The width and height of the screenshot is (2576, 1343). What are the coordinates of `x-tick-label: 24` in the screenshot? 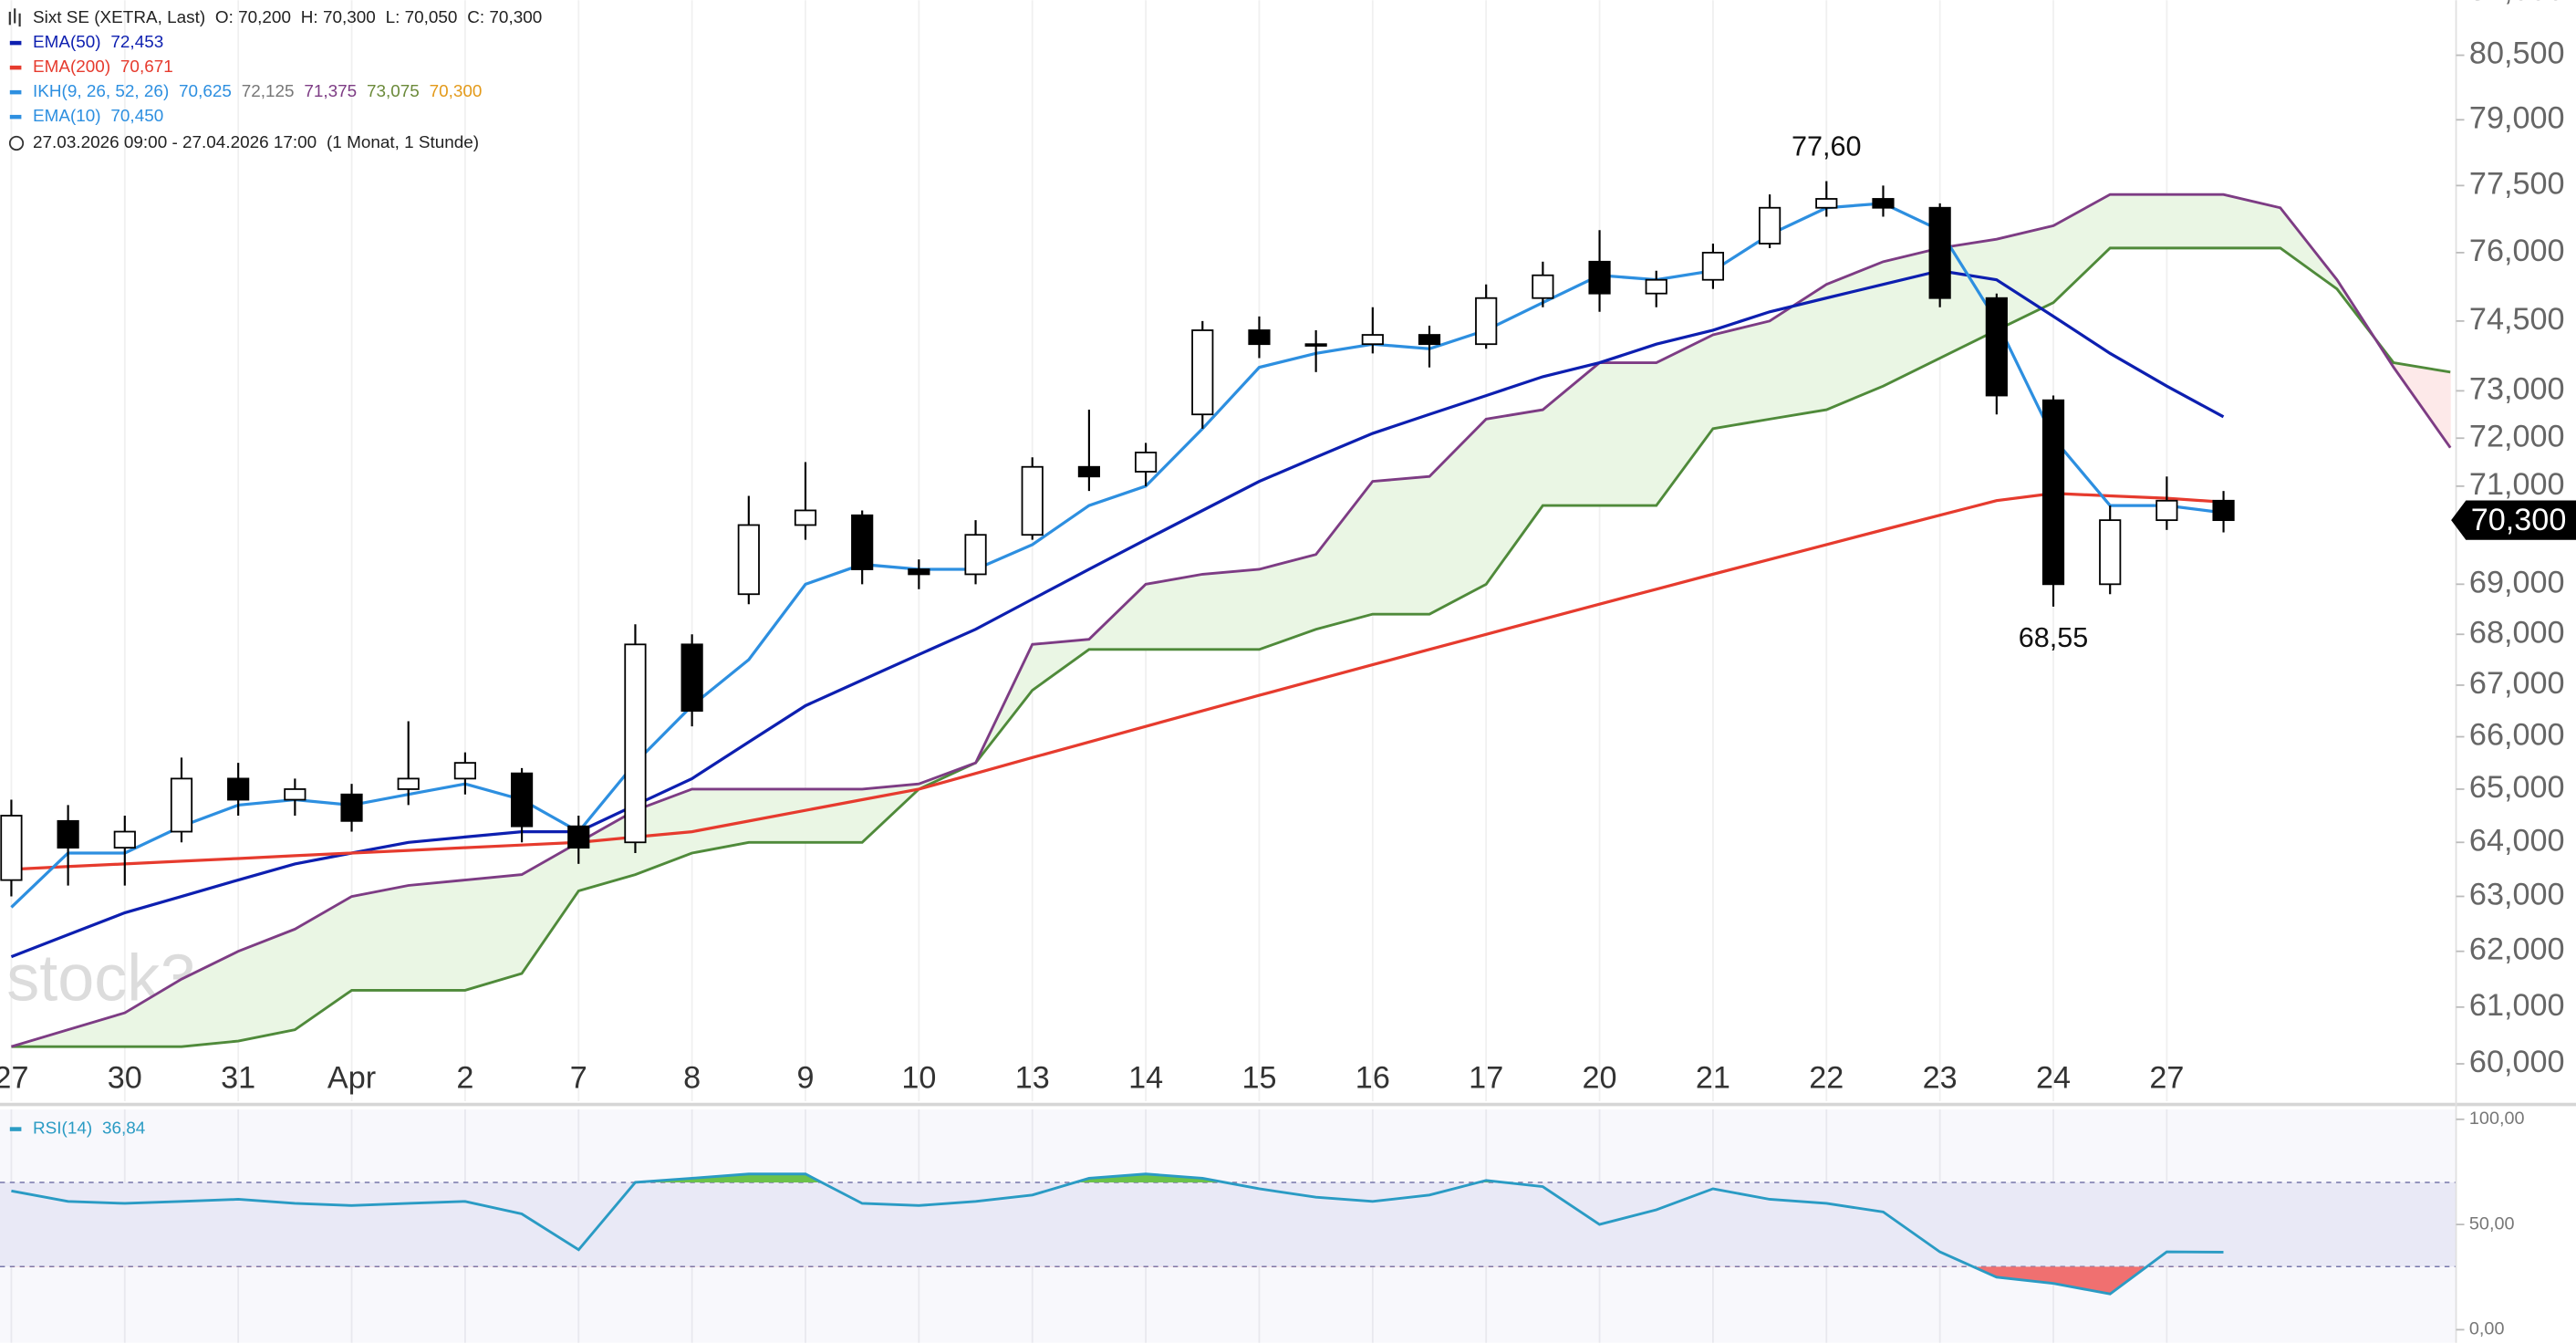 It's located at (2053, 1078).